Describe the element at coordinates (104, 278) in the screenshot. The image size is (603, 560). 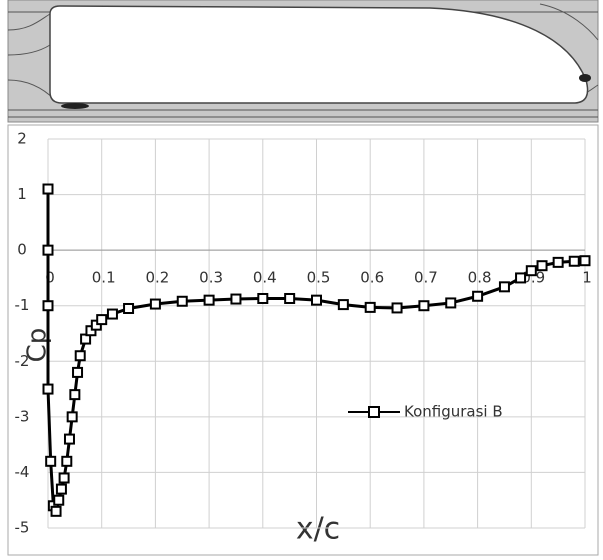
I see `x-tick-label: 0.1` at that location.